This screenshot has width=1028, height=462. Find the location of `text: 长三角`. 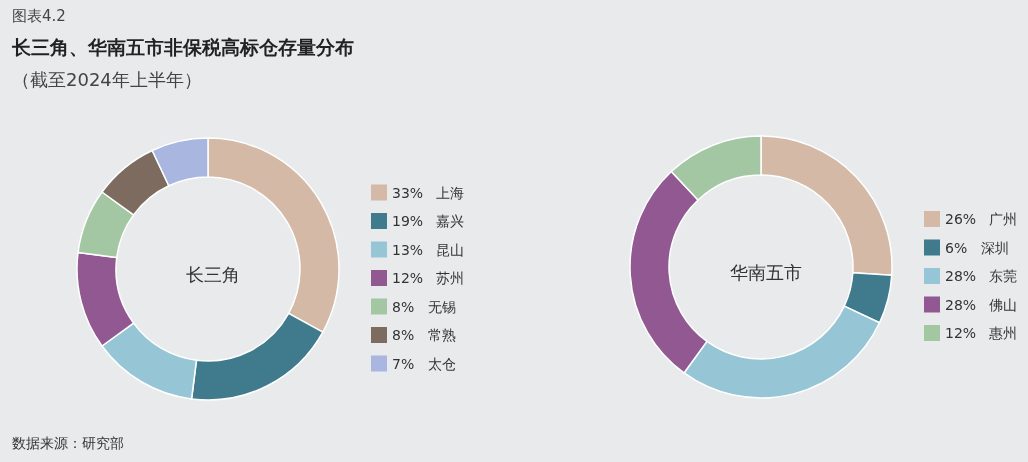

text: 长三角 is located at coordinates (213, 274).